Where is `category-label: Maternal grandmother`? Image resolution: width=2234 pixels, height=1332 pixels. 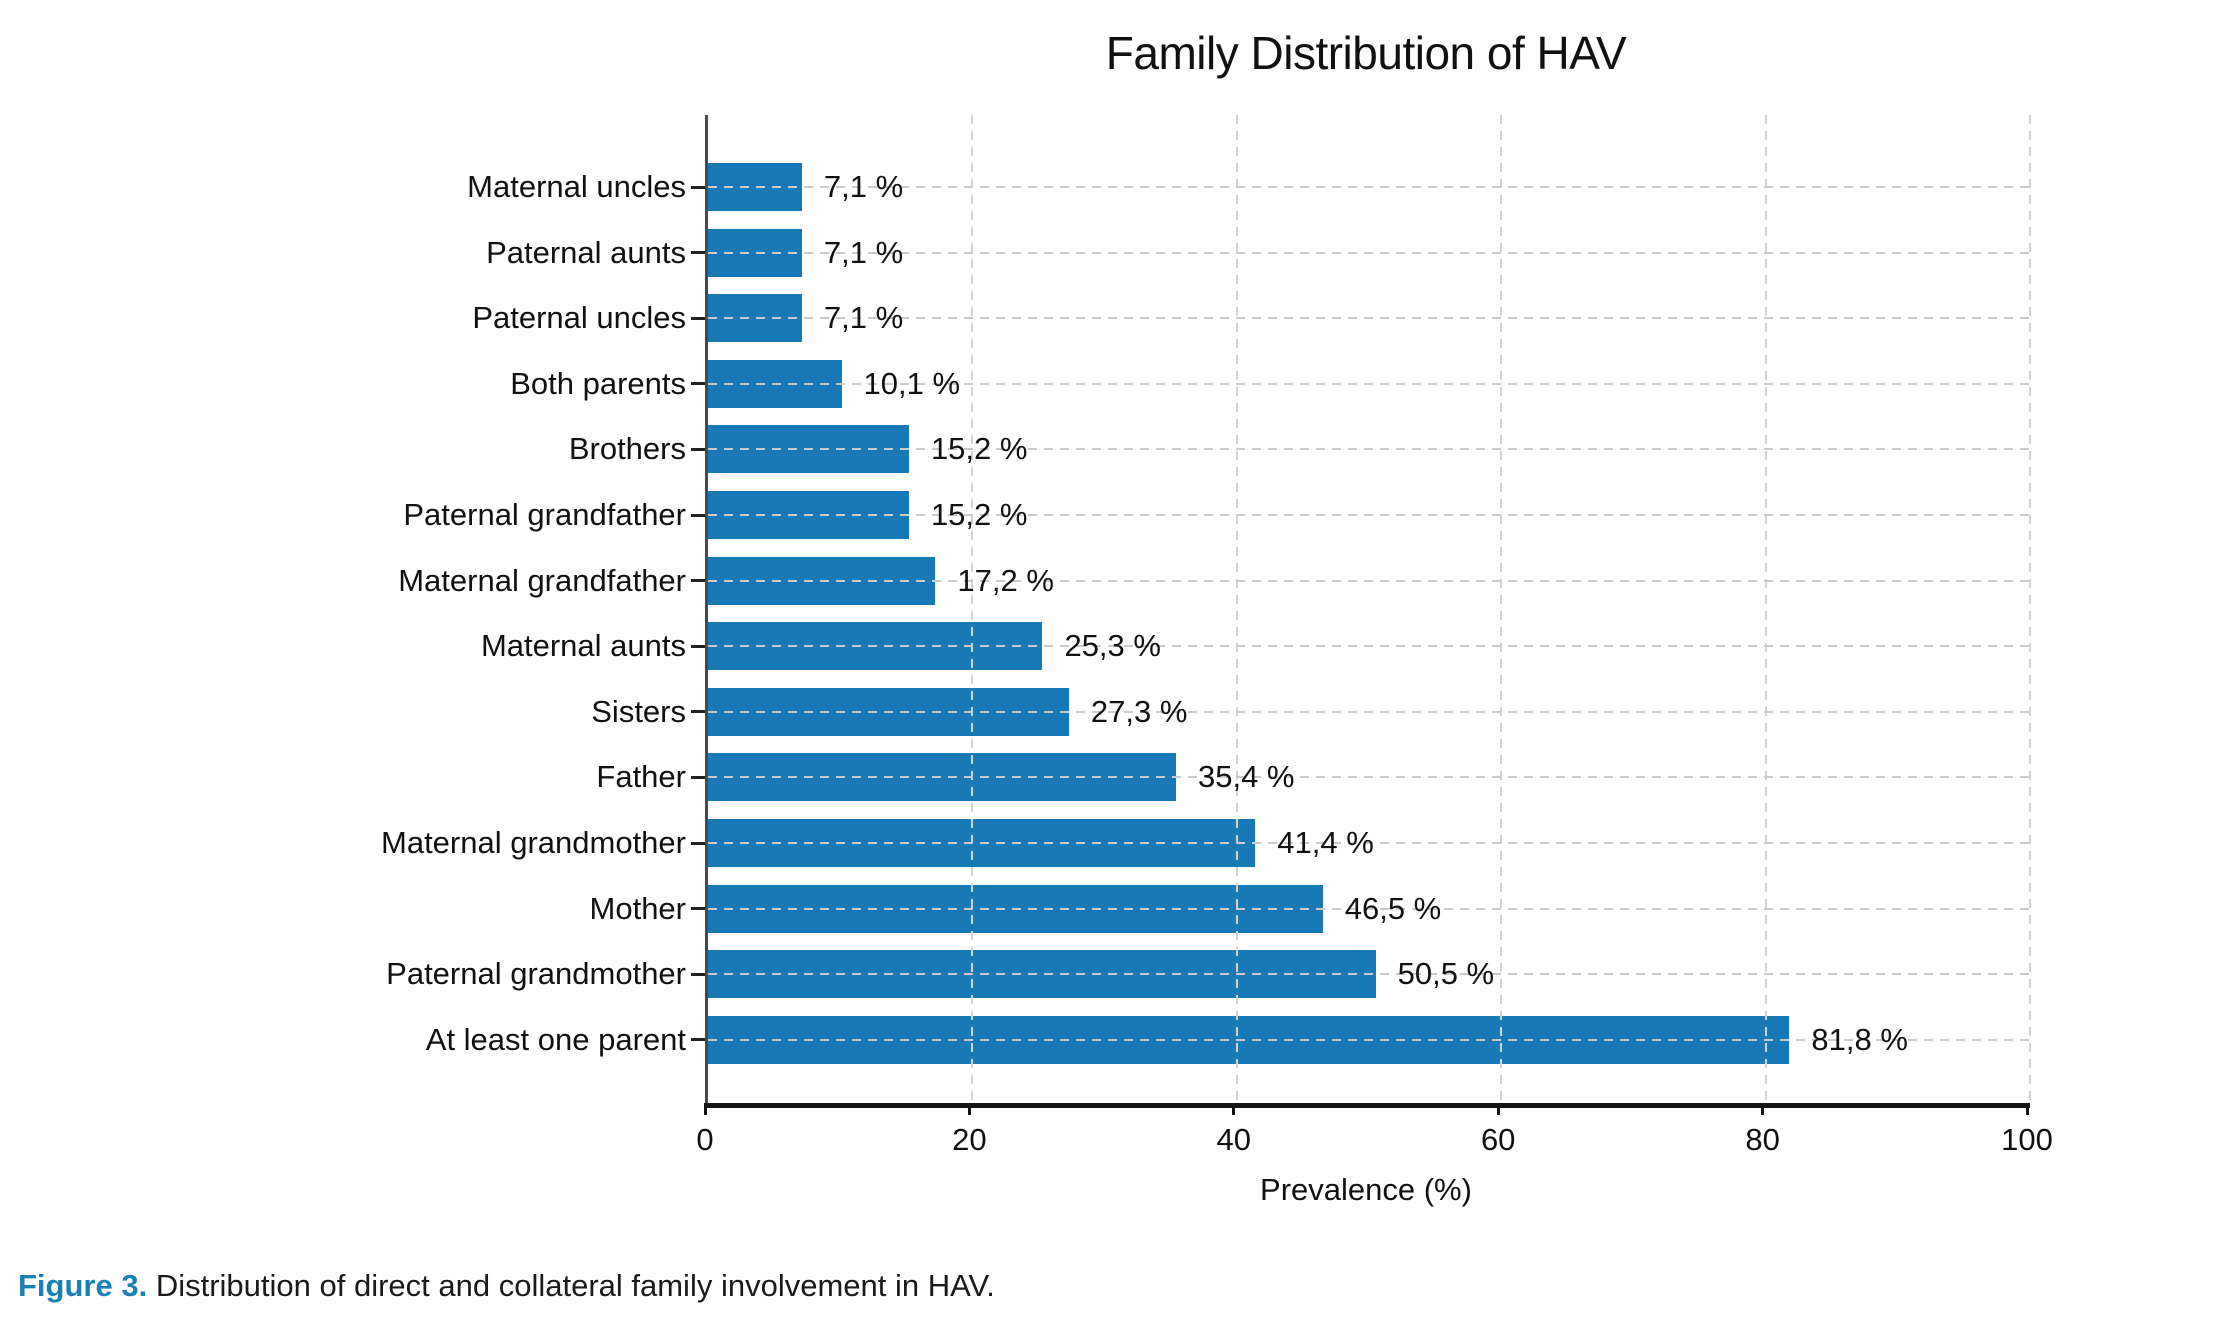 category-label: Maternal grandmother is located at coordinates (533, 842).